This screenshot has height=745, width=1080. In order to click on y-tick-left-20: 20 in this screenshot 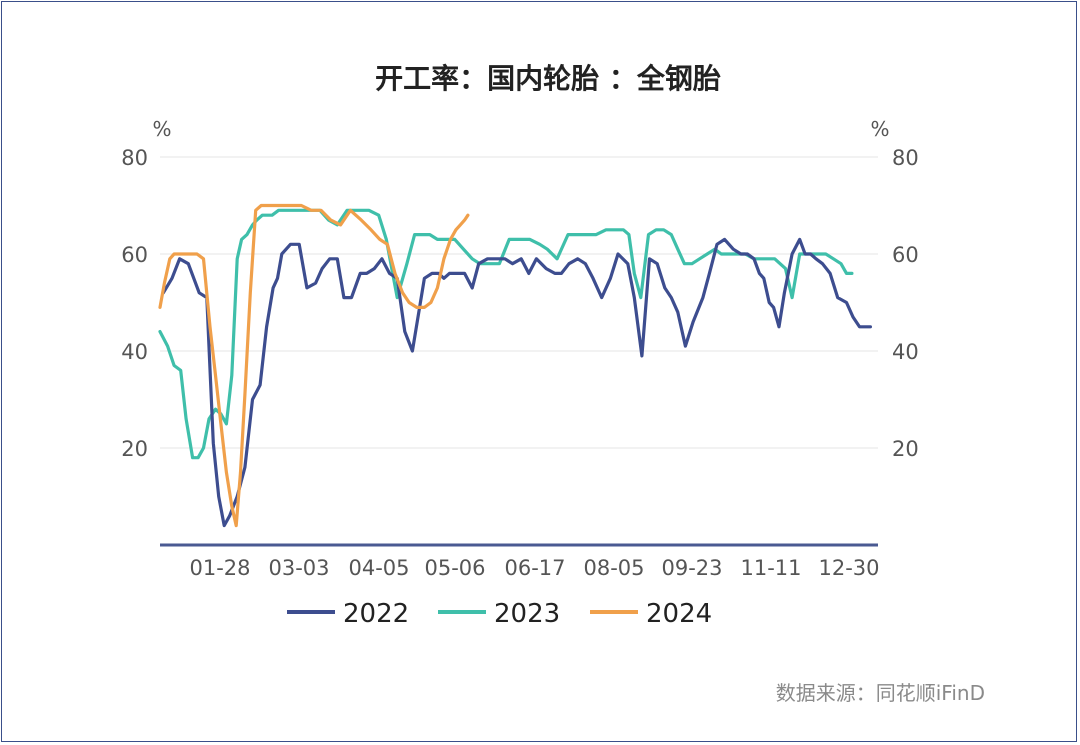, I will do `click(134, 449)`.